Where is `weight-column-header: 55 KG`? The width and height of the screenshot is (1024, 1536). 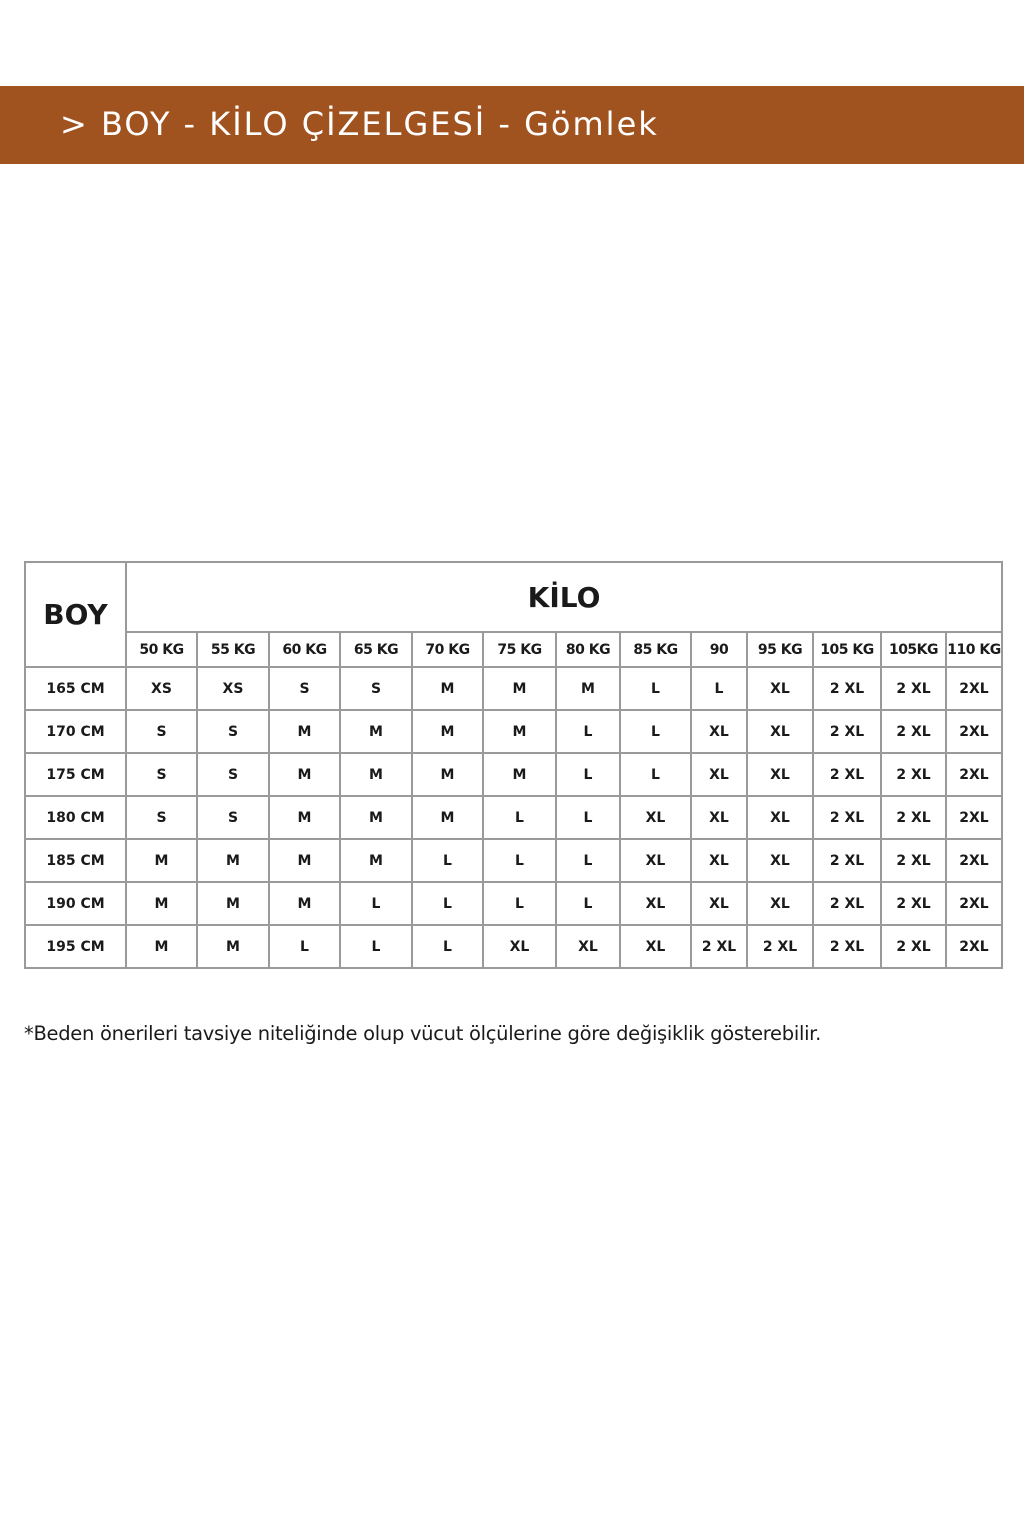 weight-column-header: 55 KG is located at coordinates (233, 649).